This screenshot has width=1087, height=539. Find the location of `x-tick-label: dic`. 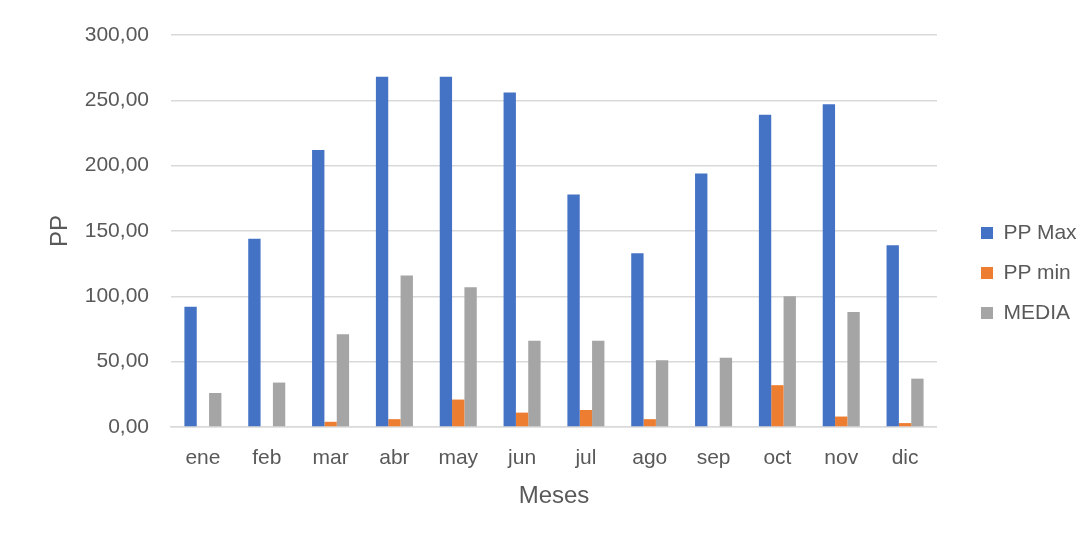

x-tick-label: dic is located at coordinates (905, 457).